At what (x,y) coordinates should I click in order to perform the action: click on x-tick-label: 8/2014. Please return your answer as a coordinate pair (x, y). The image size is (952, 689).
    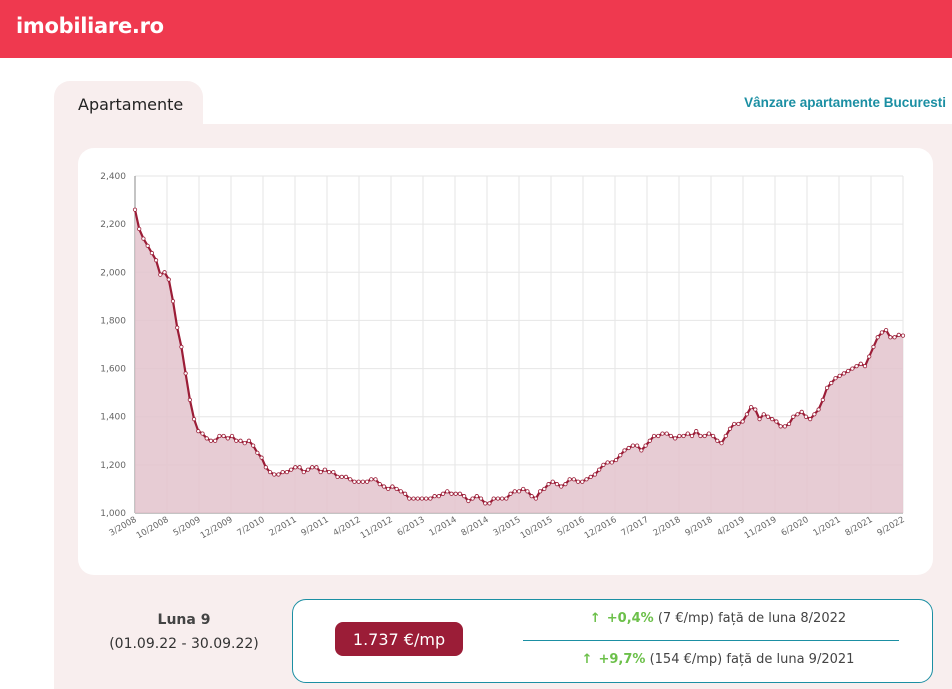
    Looking at the image, I should click on (475, 527).